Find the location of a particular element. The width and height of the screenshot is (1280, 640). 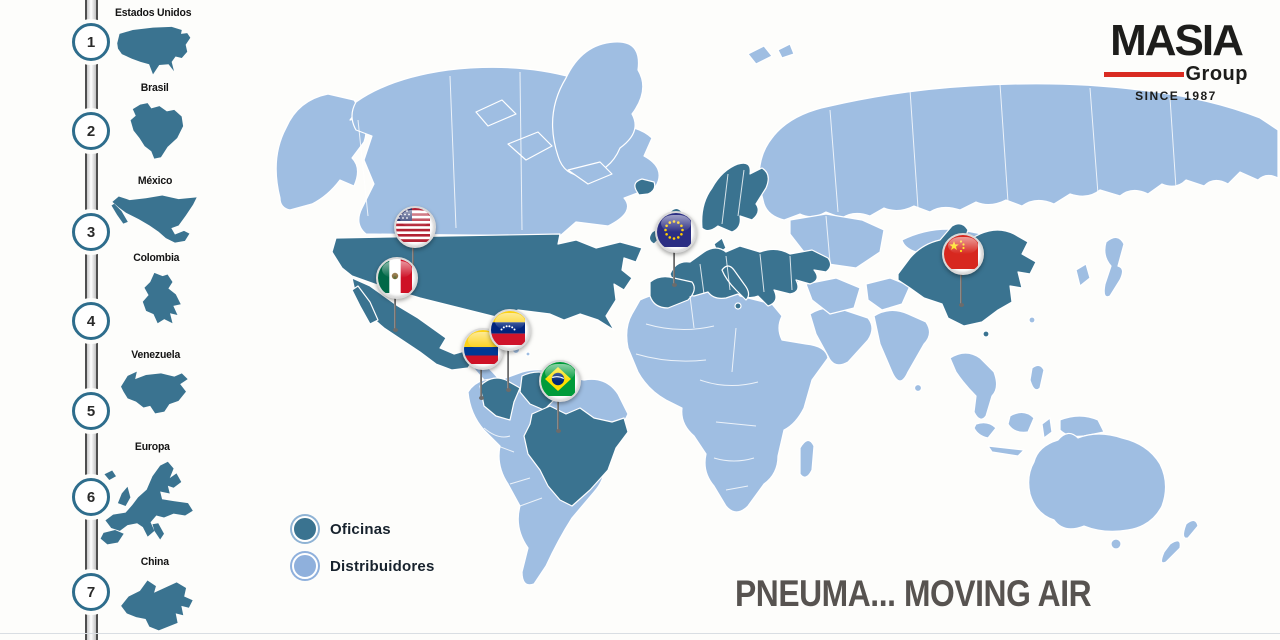

usa-flag-icon is located at coordinates (415, 227).